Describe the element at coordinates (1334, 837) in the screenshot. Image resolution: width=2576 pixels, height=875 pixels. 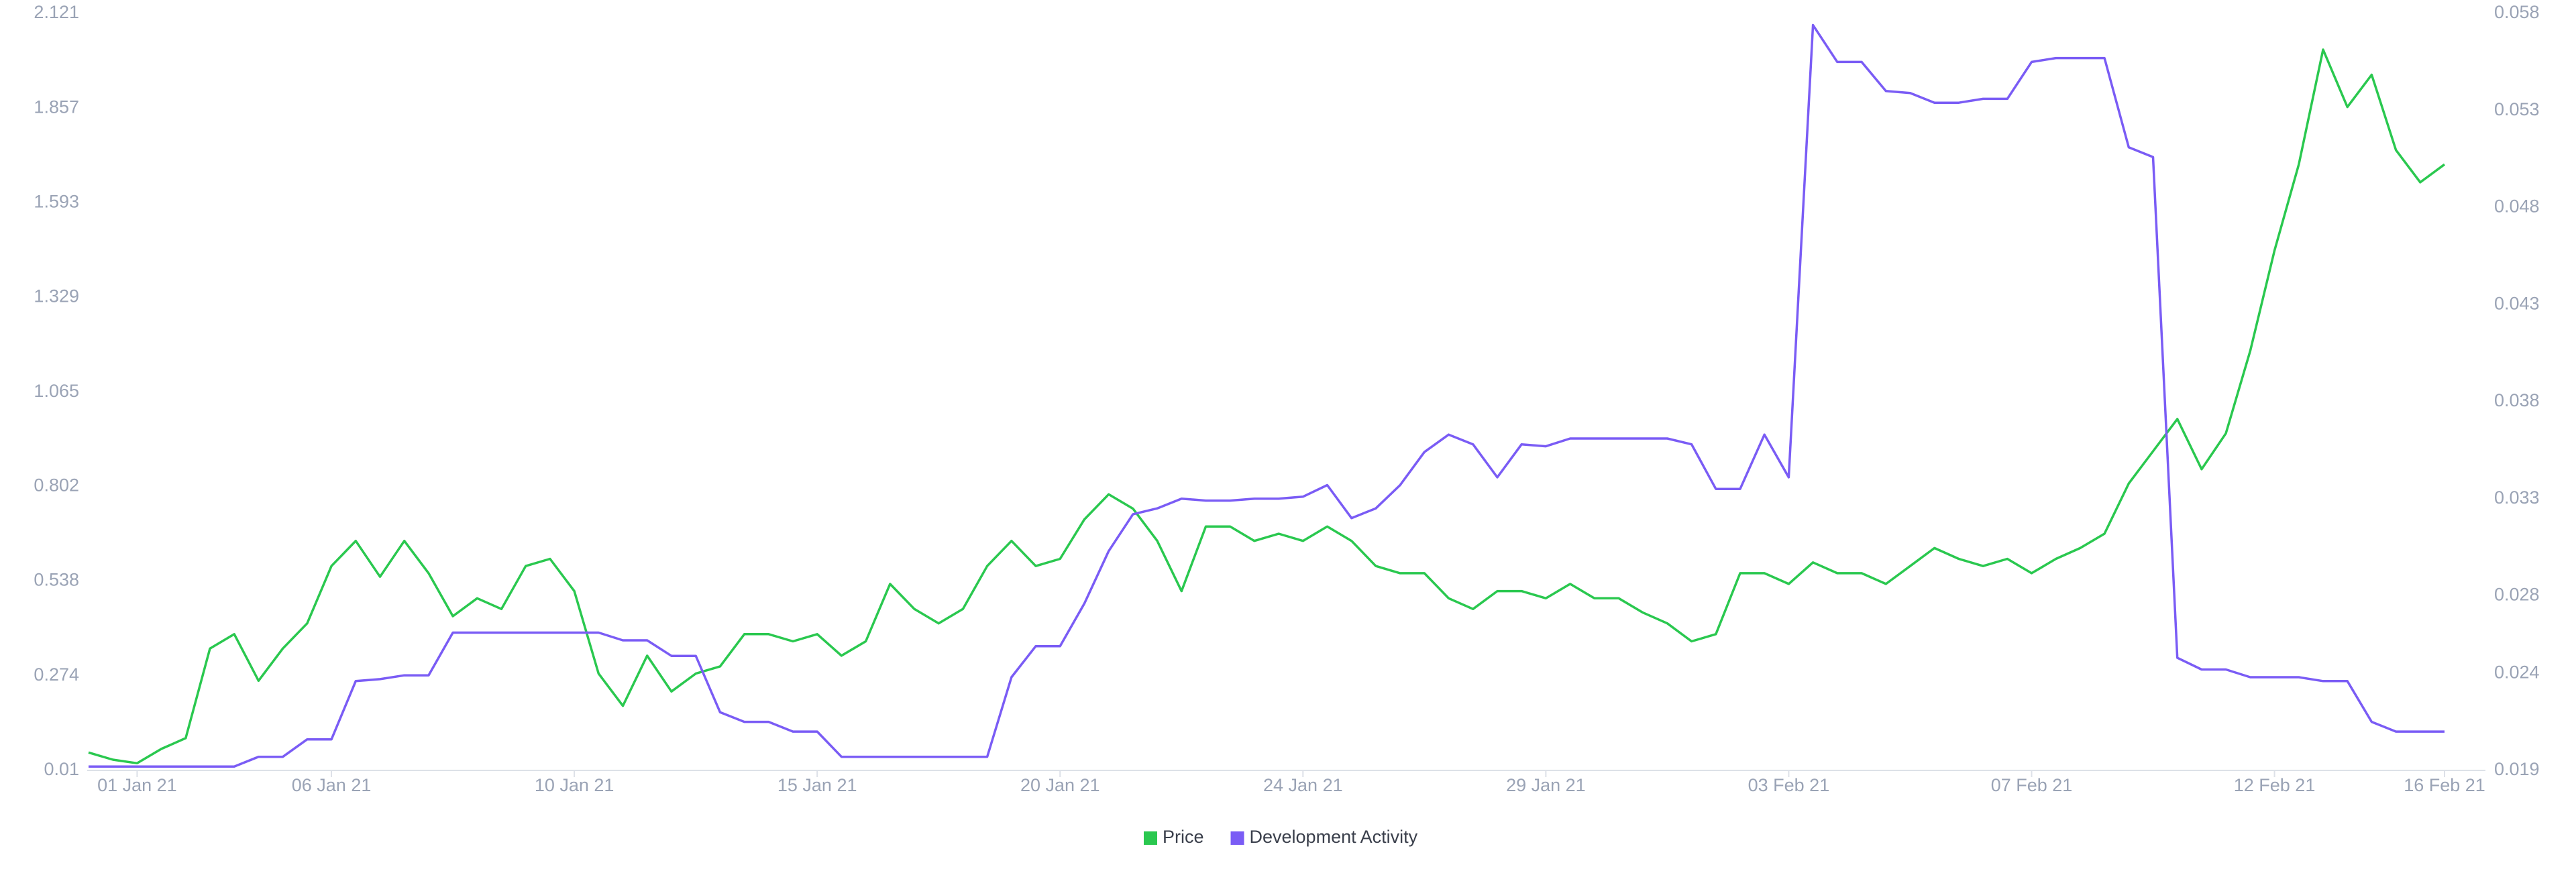
I see `legend-label: Development Activity` at that location.